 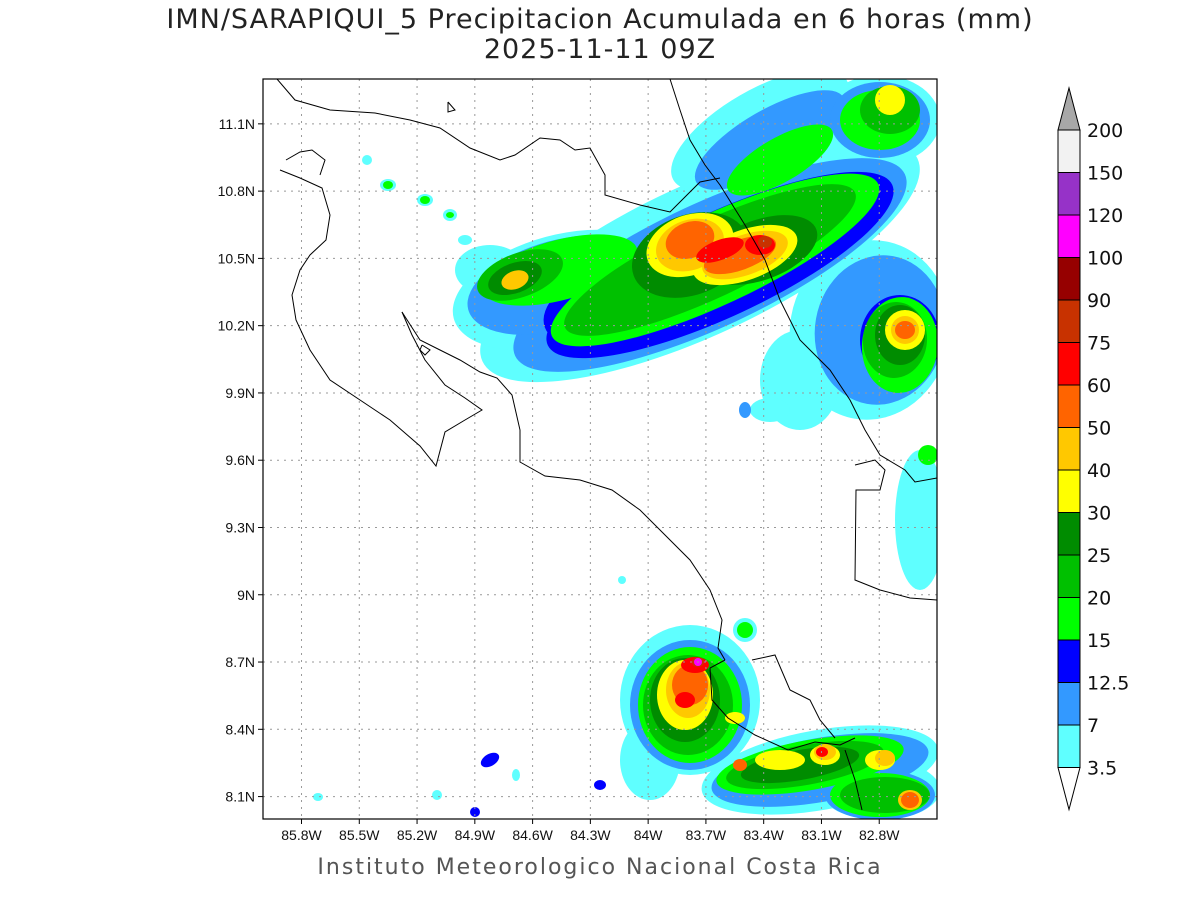 I want to click on lon-tick-label: 83.4W, so click(x=763, y=835).